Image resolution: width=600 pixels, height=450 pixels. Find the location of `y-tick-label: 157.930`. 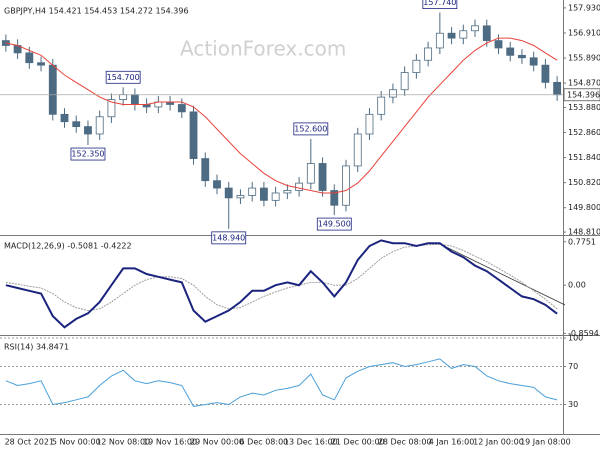

y-tick-label: 157.930 is located at coordinates (584, 7).